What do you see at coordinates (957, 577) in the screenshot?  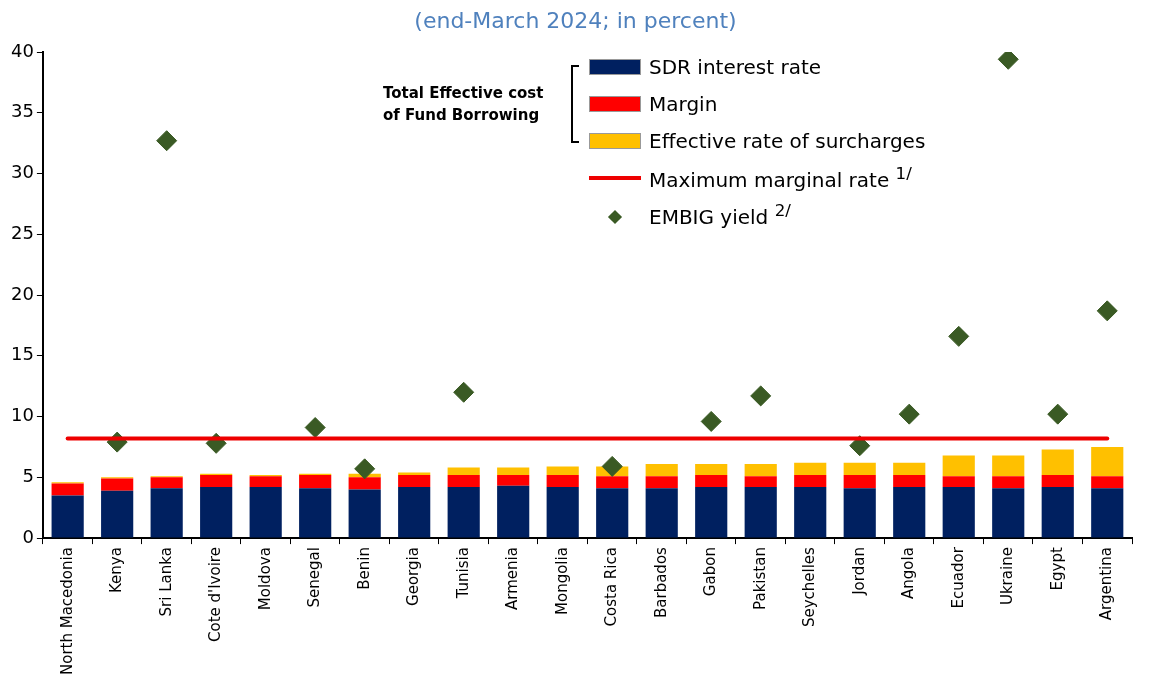 I see `x-tick-label: Ecuador` at bounding box center [957, 577].